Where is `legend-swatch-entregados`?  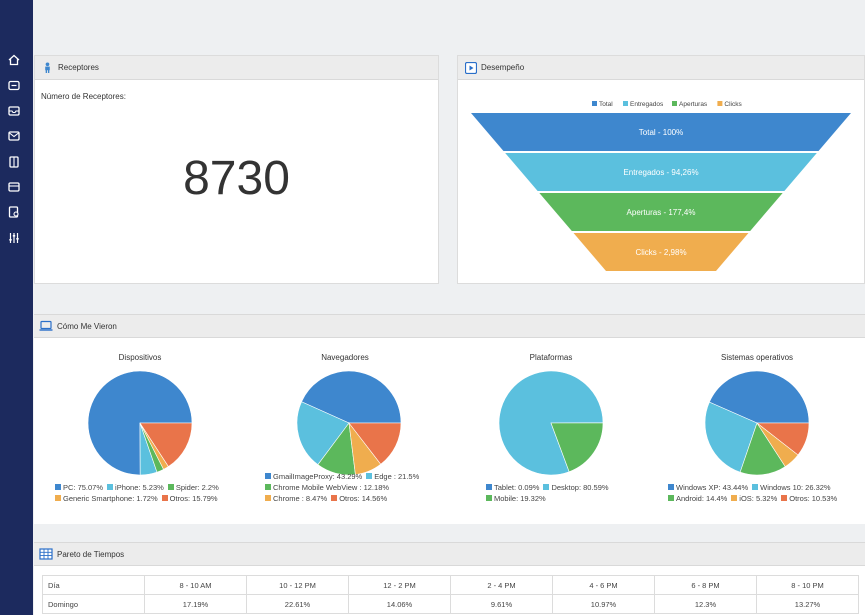
legend-swatch-entregados is located at coordinates (625, 103).